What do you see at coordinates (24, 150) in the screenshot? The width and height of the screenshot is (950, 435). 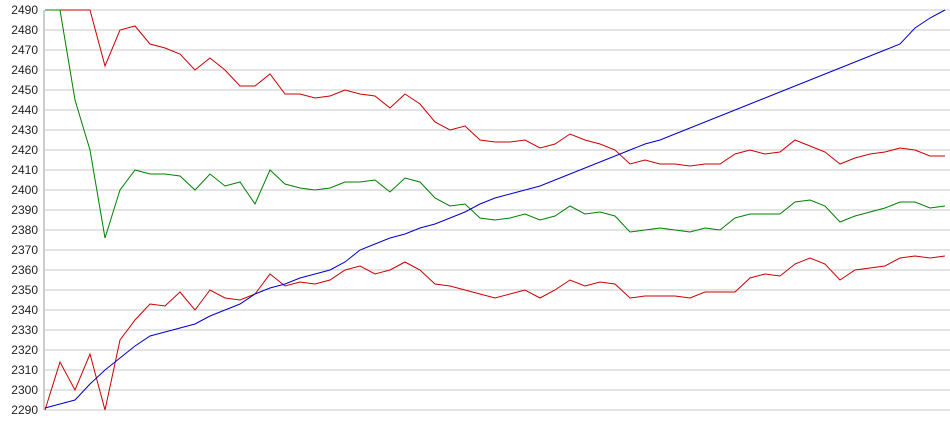 I see `y-tick-label: 2420` at bounding box center [24, 150].